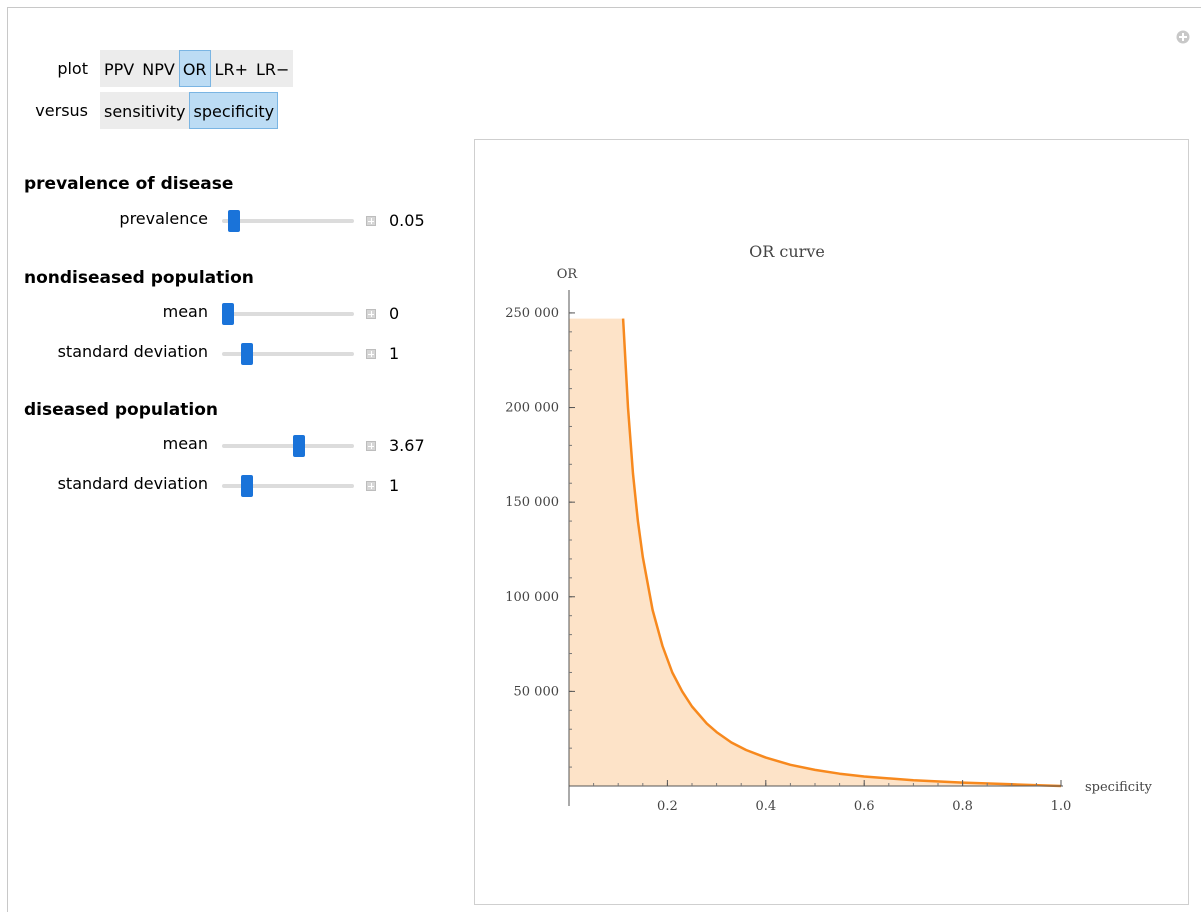  I want to click on x-tick-label: 0.4, so click(765, 806).